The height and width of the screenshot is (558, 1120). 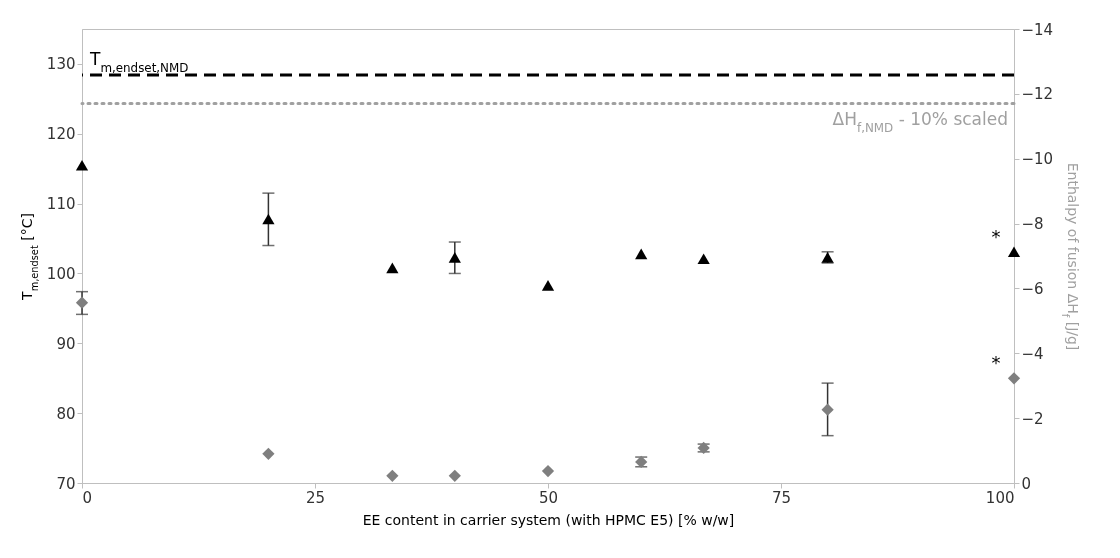 I want to click on y2-tick-label: −14, so click(x=1037, y=29).